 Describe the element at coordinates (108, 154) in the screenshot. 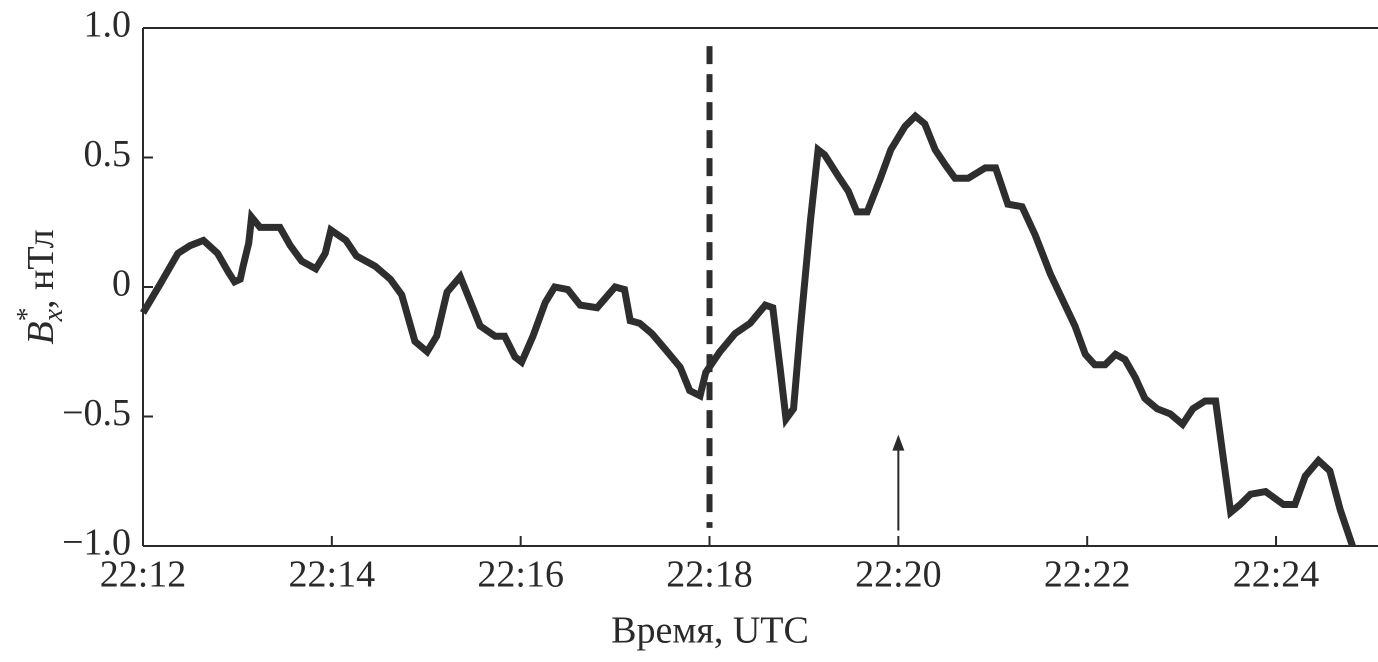

I see `y-tick-label: 0.5` at that location.